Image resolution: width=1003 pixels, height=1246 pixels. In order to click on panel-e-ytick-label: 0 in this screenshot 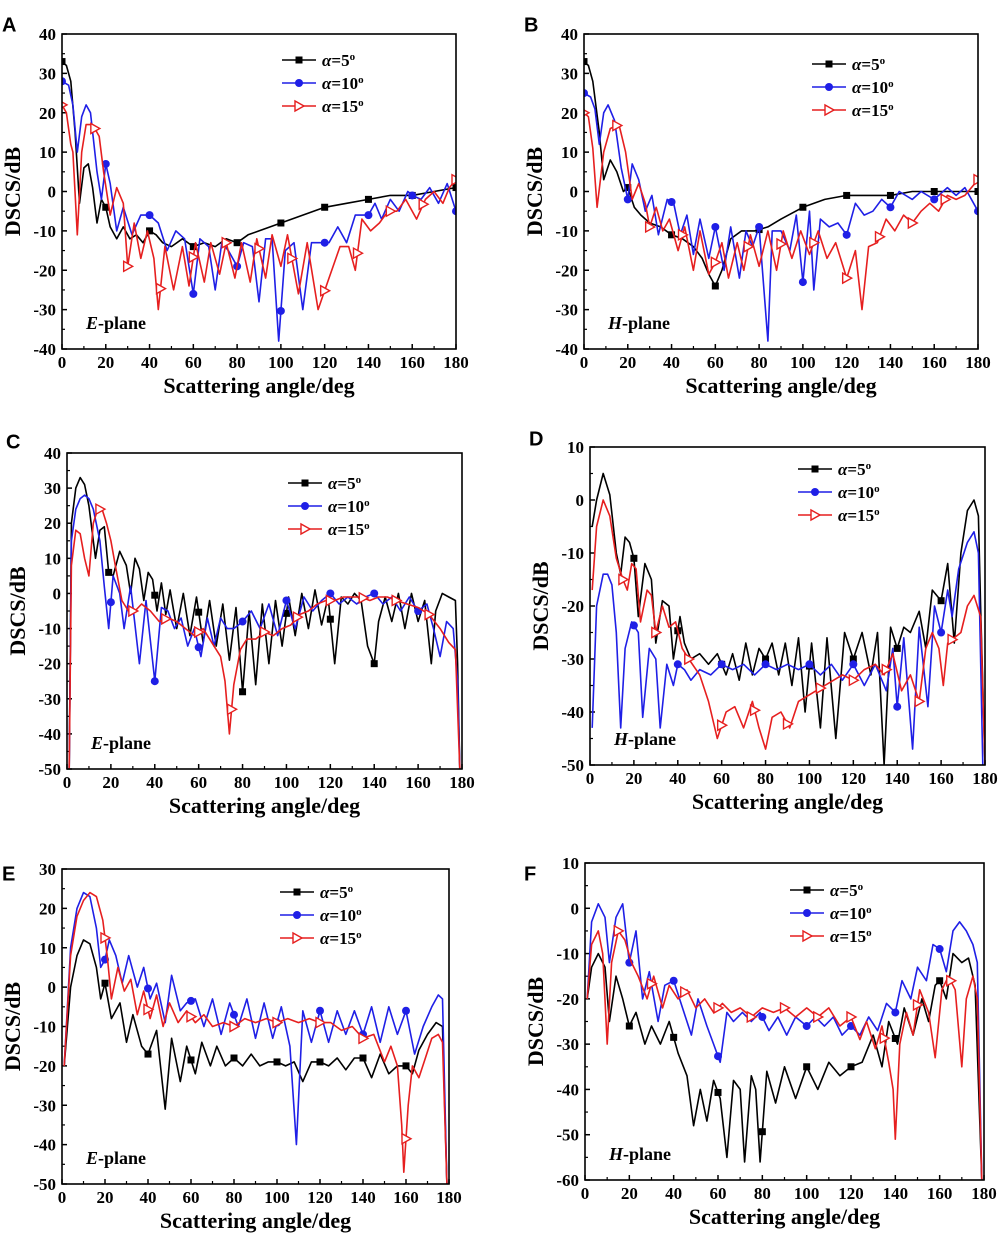, I will do `click(52, 987)`.